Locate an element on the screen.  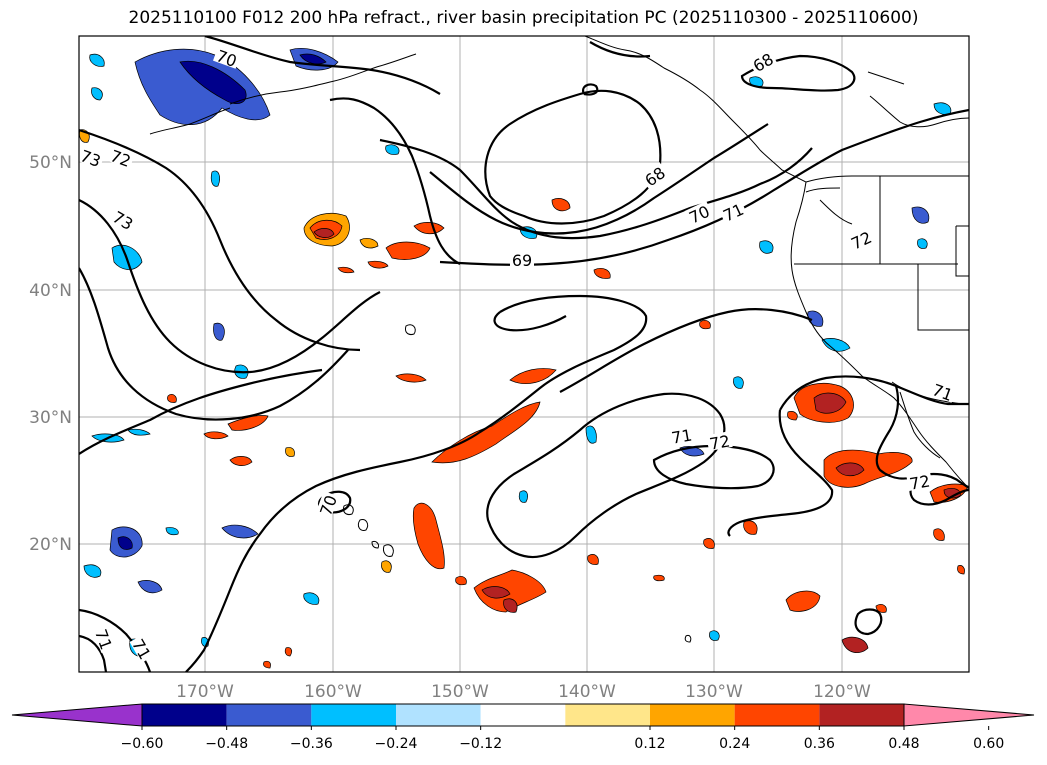
contour-label: 69 is located at coordinates (522, 260).